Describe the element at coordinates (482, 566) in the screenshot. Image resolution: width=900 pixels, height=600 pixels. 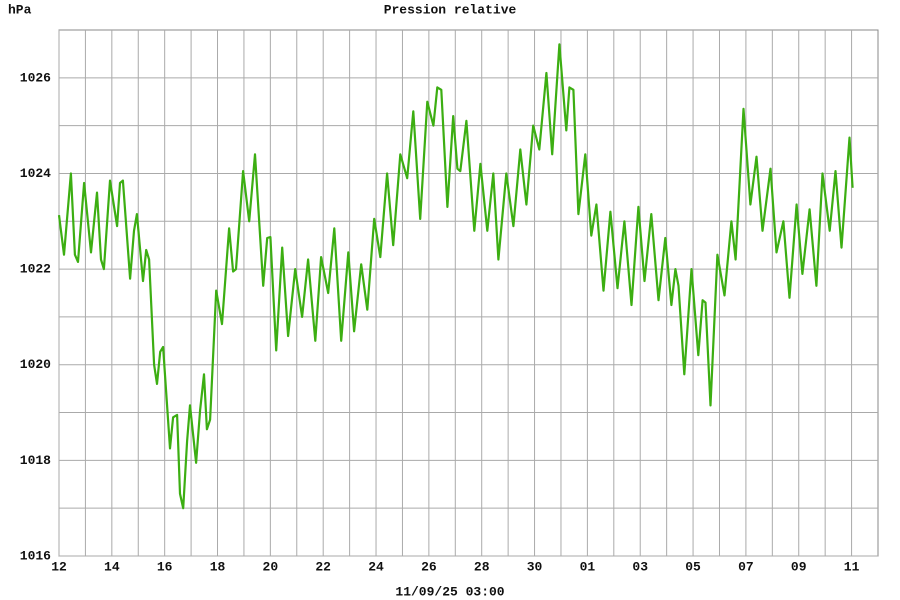
I see `x-tick-label: 28` at that location.